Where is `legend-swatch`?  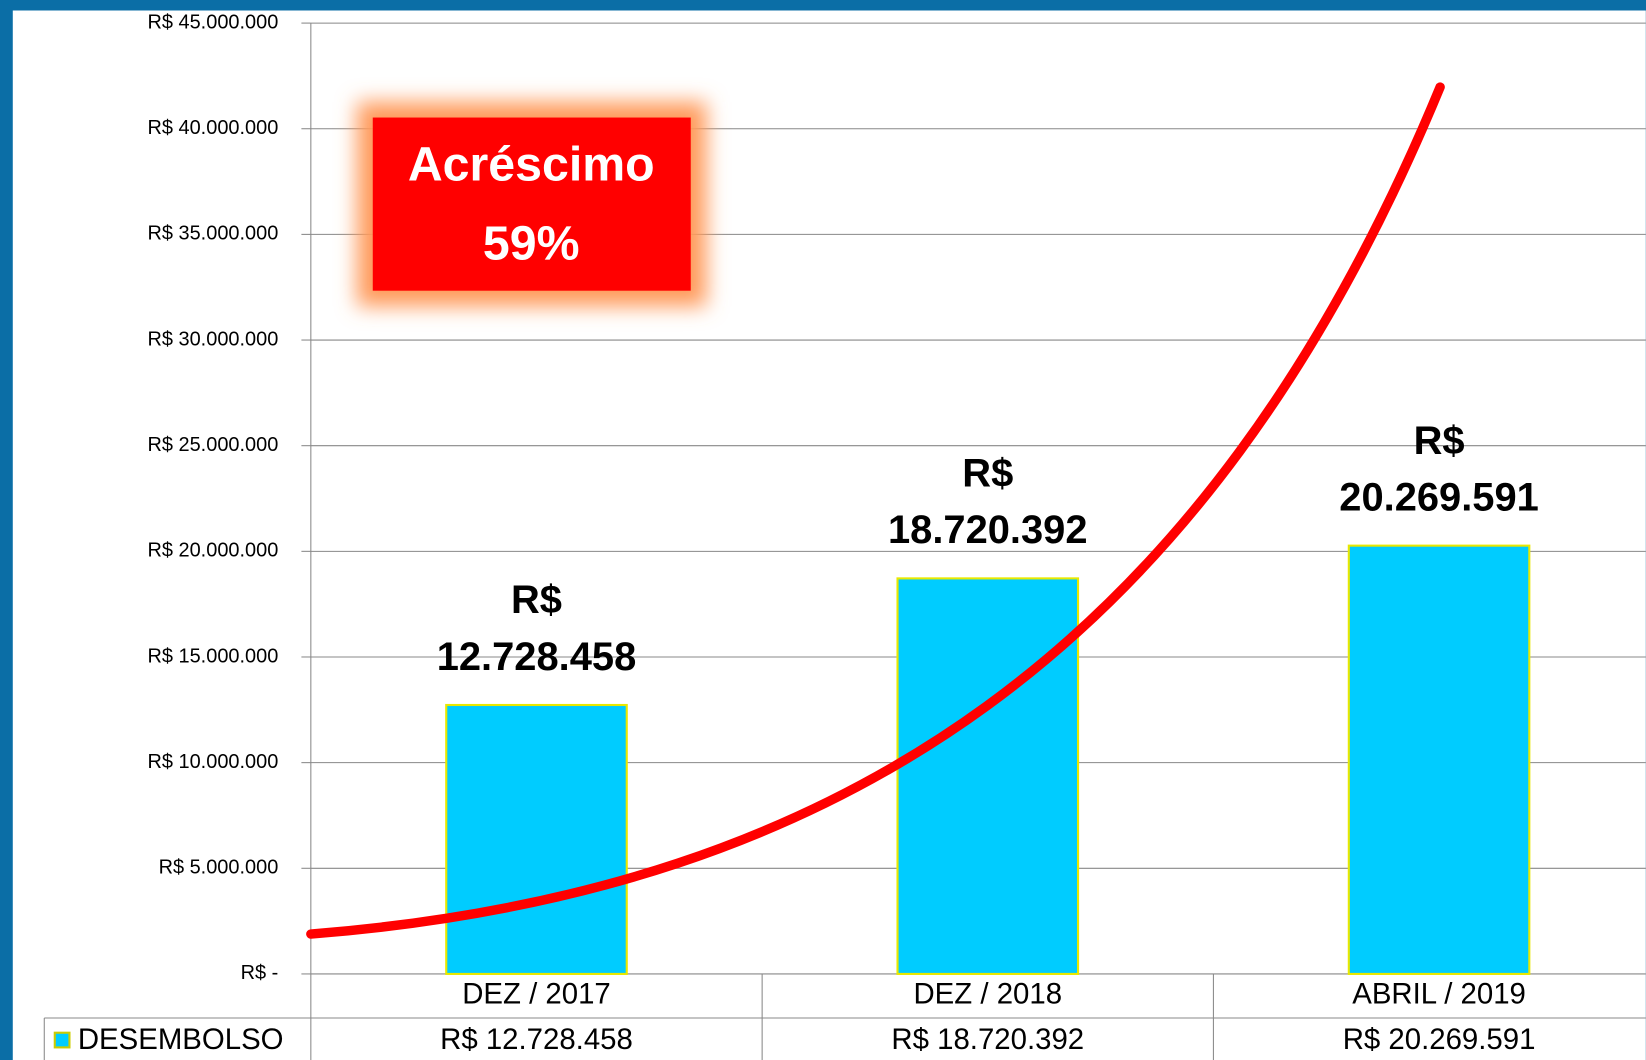 legend-swatch is located at coordinates (62, 1040).